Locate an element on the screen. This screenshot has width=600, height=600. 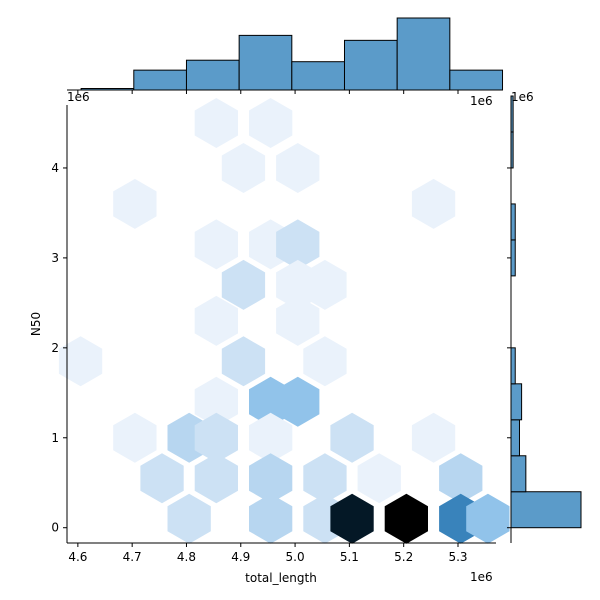
y-marginal-histogram is located at coordinates (546, 312).